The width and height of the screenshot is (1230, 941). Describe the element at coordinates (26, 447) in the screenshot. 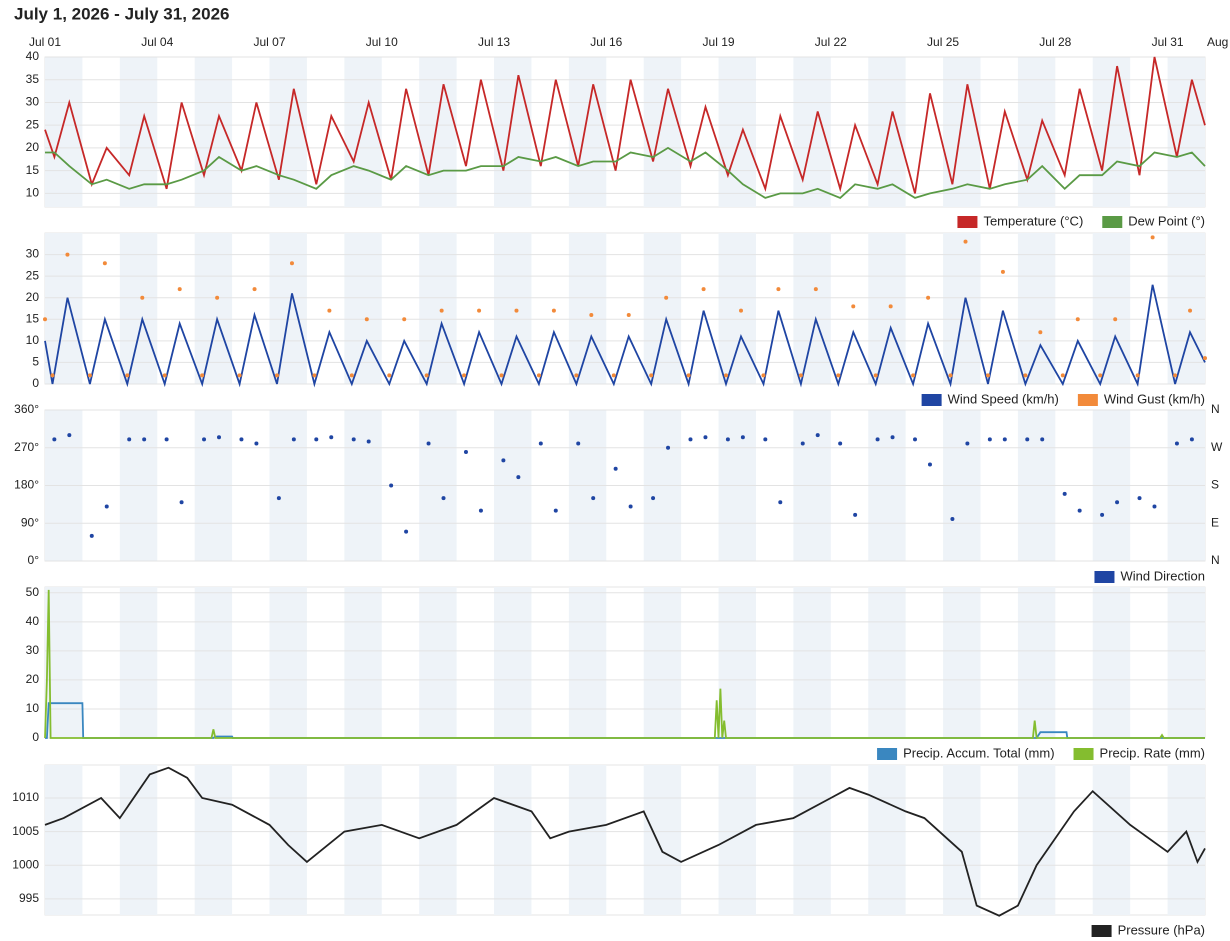

I see `y-tick-label: 270°` at that location.